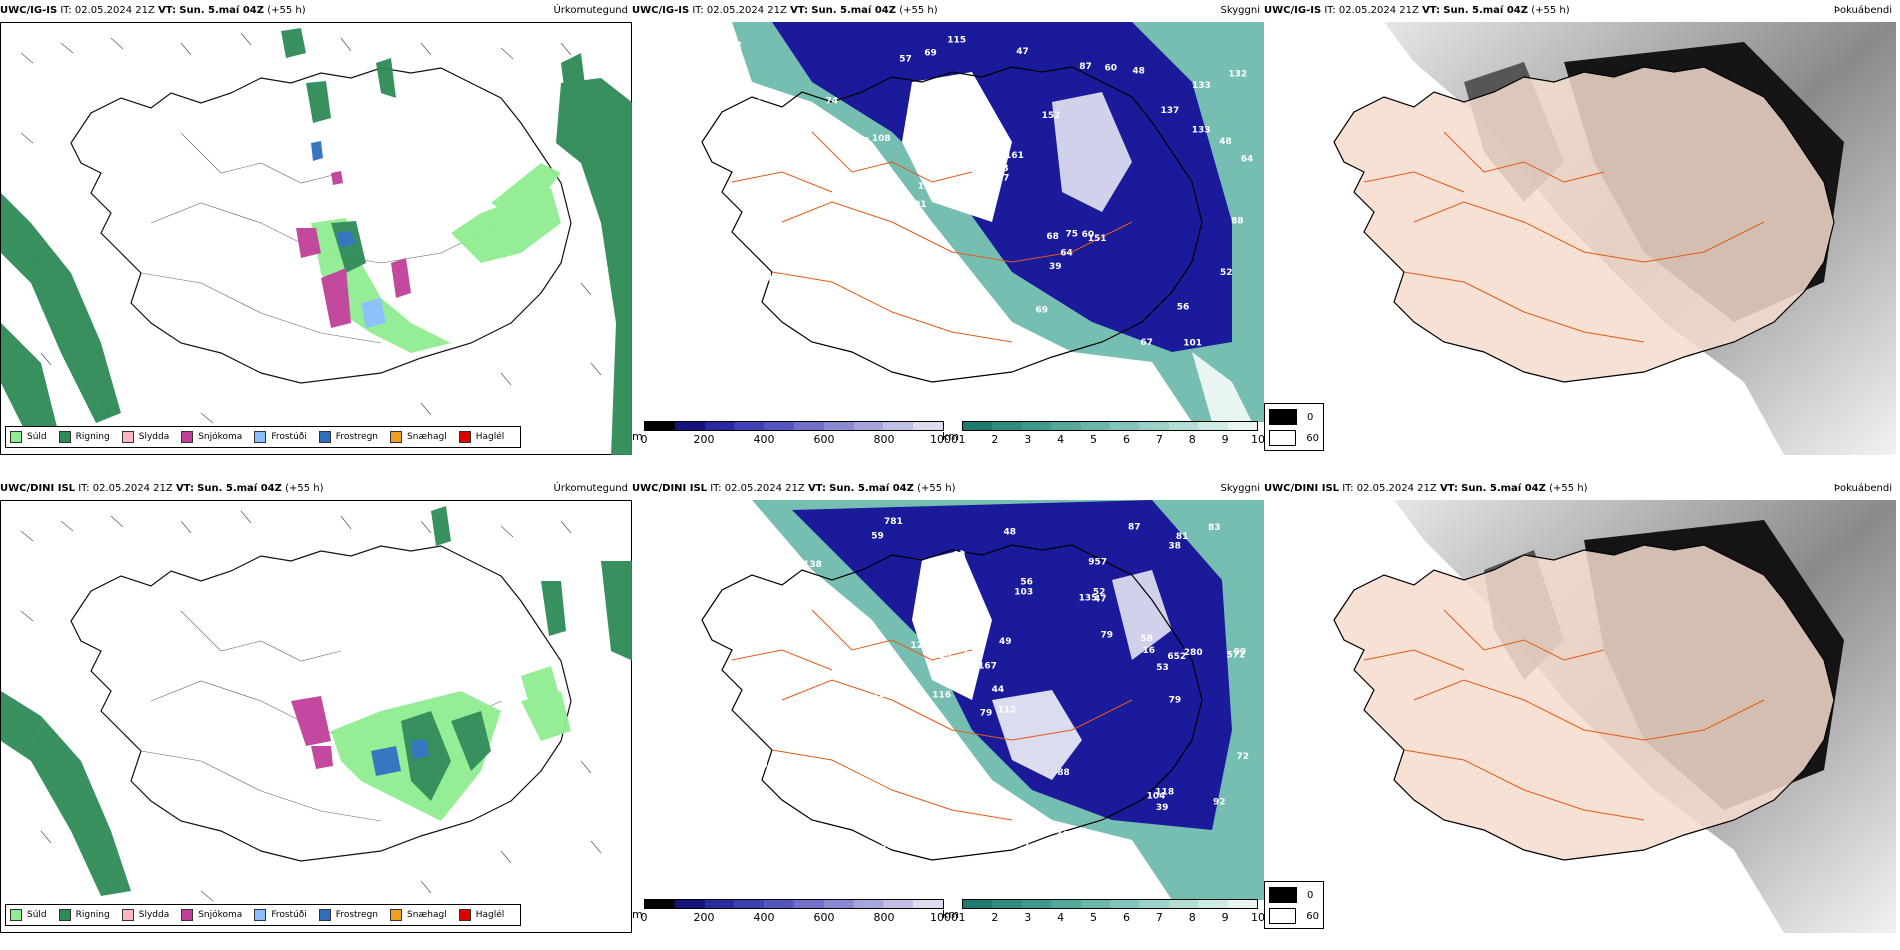 This screenshot has height=950, width=1900. I want to click on precip-legend-item: Slydda, so click(145, 915).